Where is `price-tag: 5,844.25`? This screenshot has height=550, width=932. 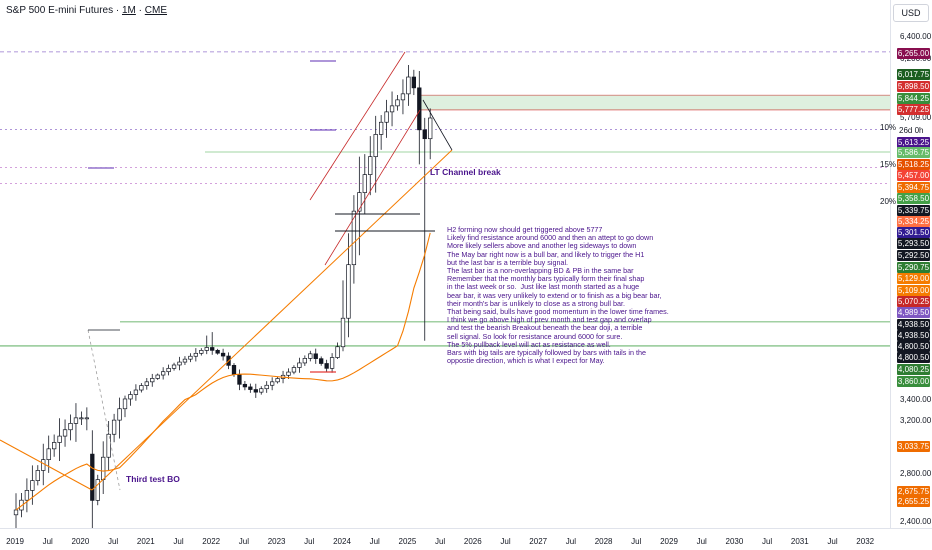
price-tag: 5,844.25 is located at coordinates (913, 98).